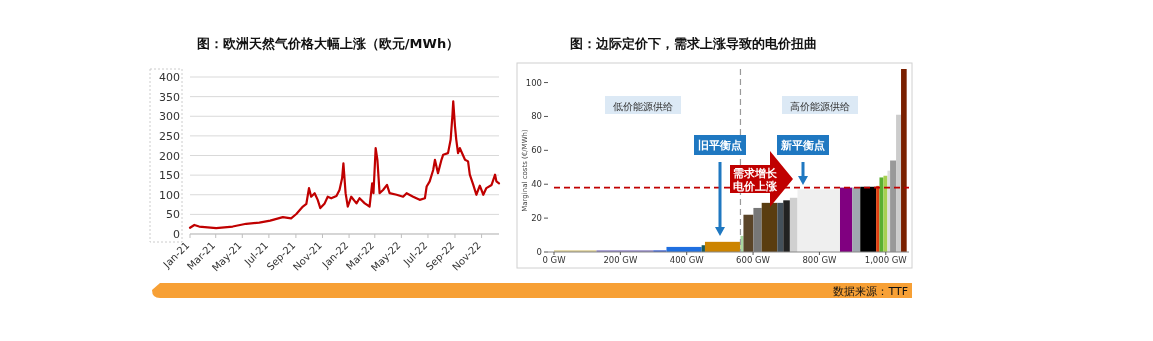 This screenshot has width=1153, height=341. What do you see at coordinates (536, 150) in the screenshot?
I see `y-tick-label: 60` at bounding box center [536, 150].